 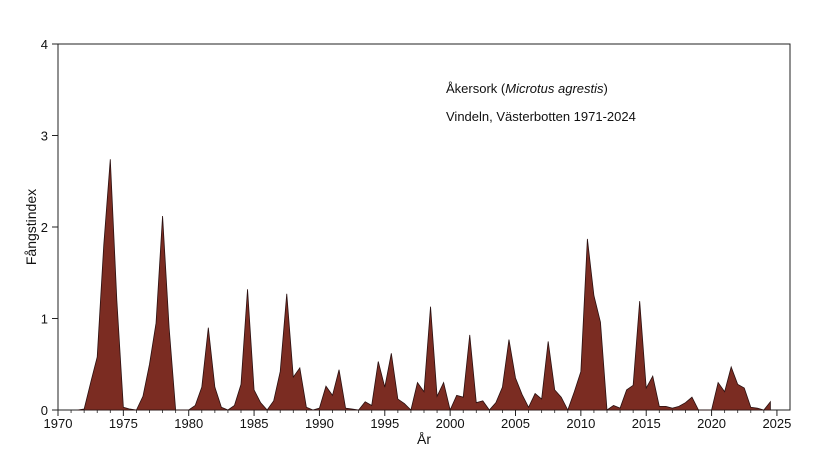 What do you see at coordinates (384, 423) in the screenshot?
I see `x-tick-label: 1995` at bounding box center [384, 423].